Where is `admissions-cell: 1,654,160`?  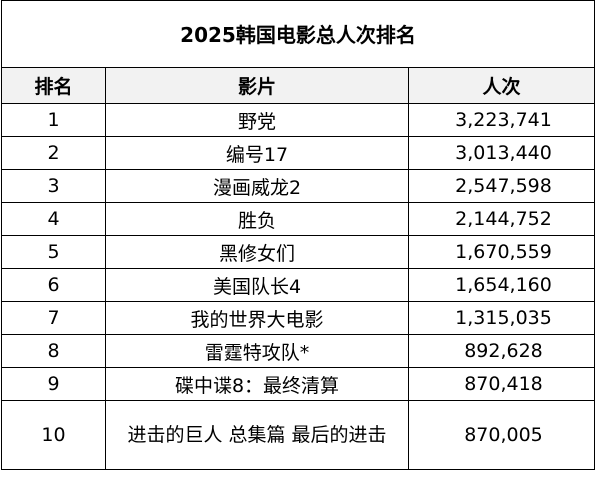
admissions-cell: 1,654,160 is located at coordinates (501, 285).